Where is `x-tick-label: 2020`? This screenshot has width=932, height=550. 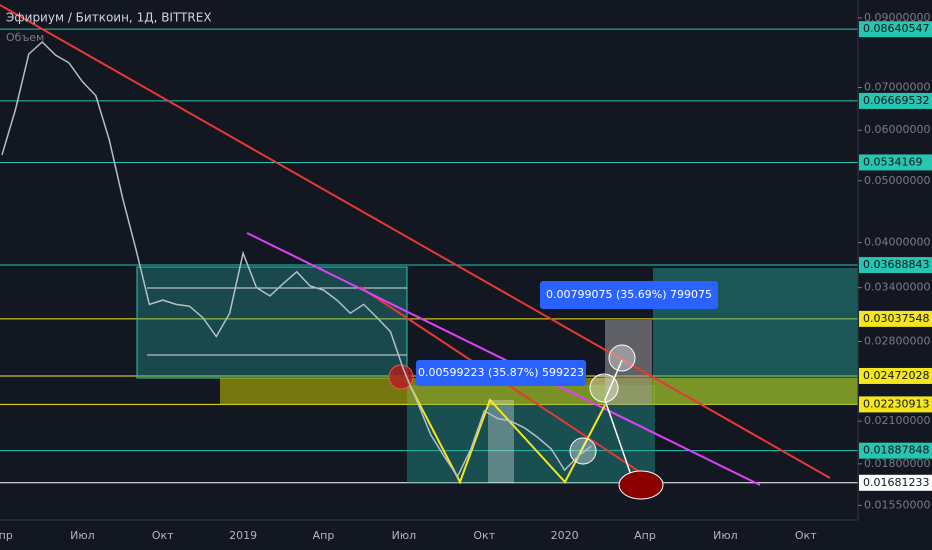
x-tick-label: 2020 is located at coordinates (565, 535).